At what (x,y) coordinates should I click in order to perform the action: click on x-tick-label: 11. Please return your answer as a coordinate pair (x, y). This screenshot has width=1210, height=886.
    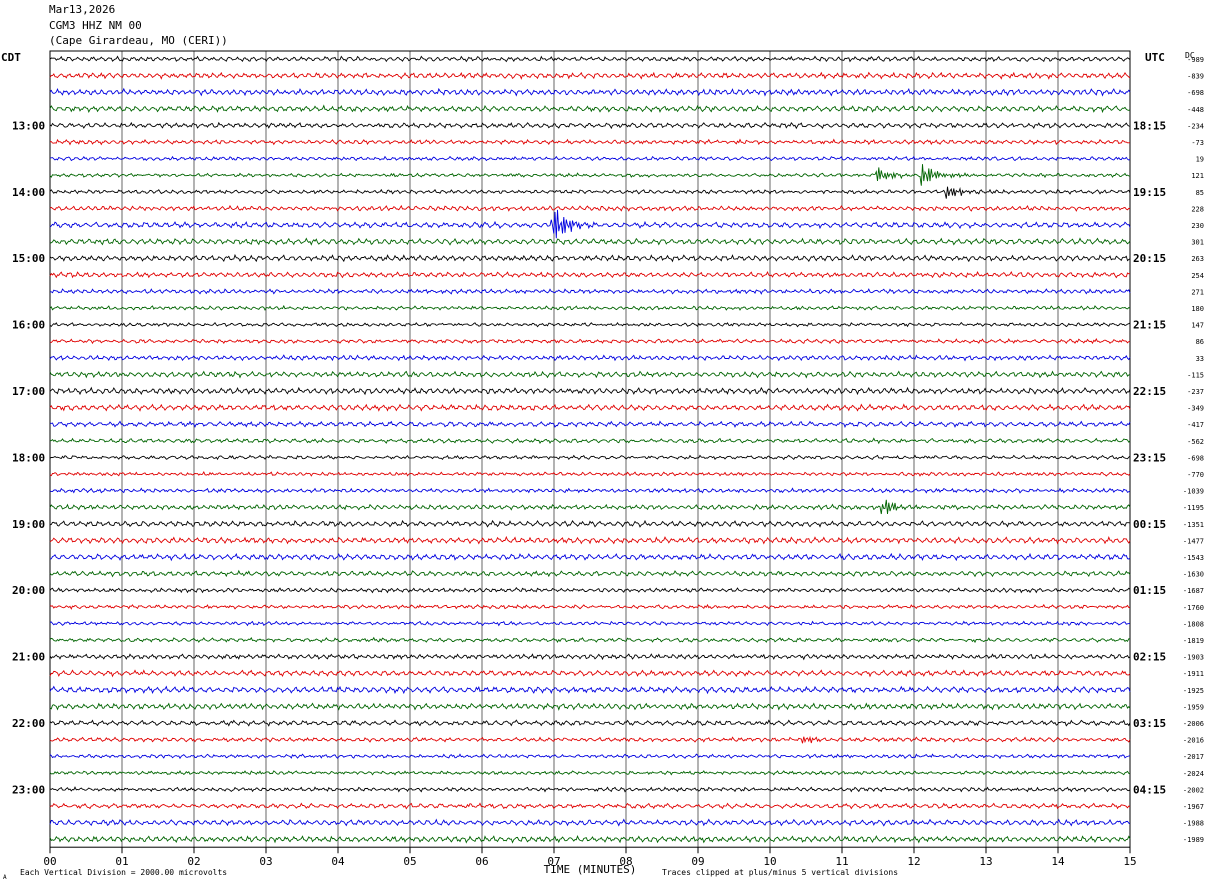
    Looking at the image, I should click on (841, 861).